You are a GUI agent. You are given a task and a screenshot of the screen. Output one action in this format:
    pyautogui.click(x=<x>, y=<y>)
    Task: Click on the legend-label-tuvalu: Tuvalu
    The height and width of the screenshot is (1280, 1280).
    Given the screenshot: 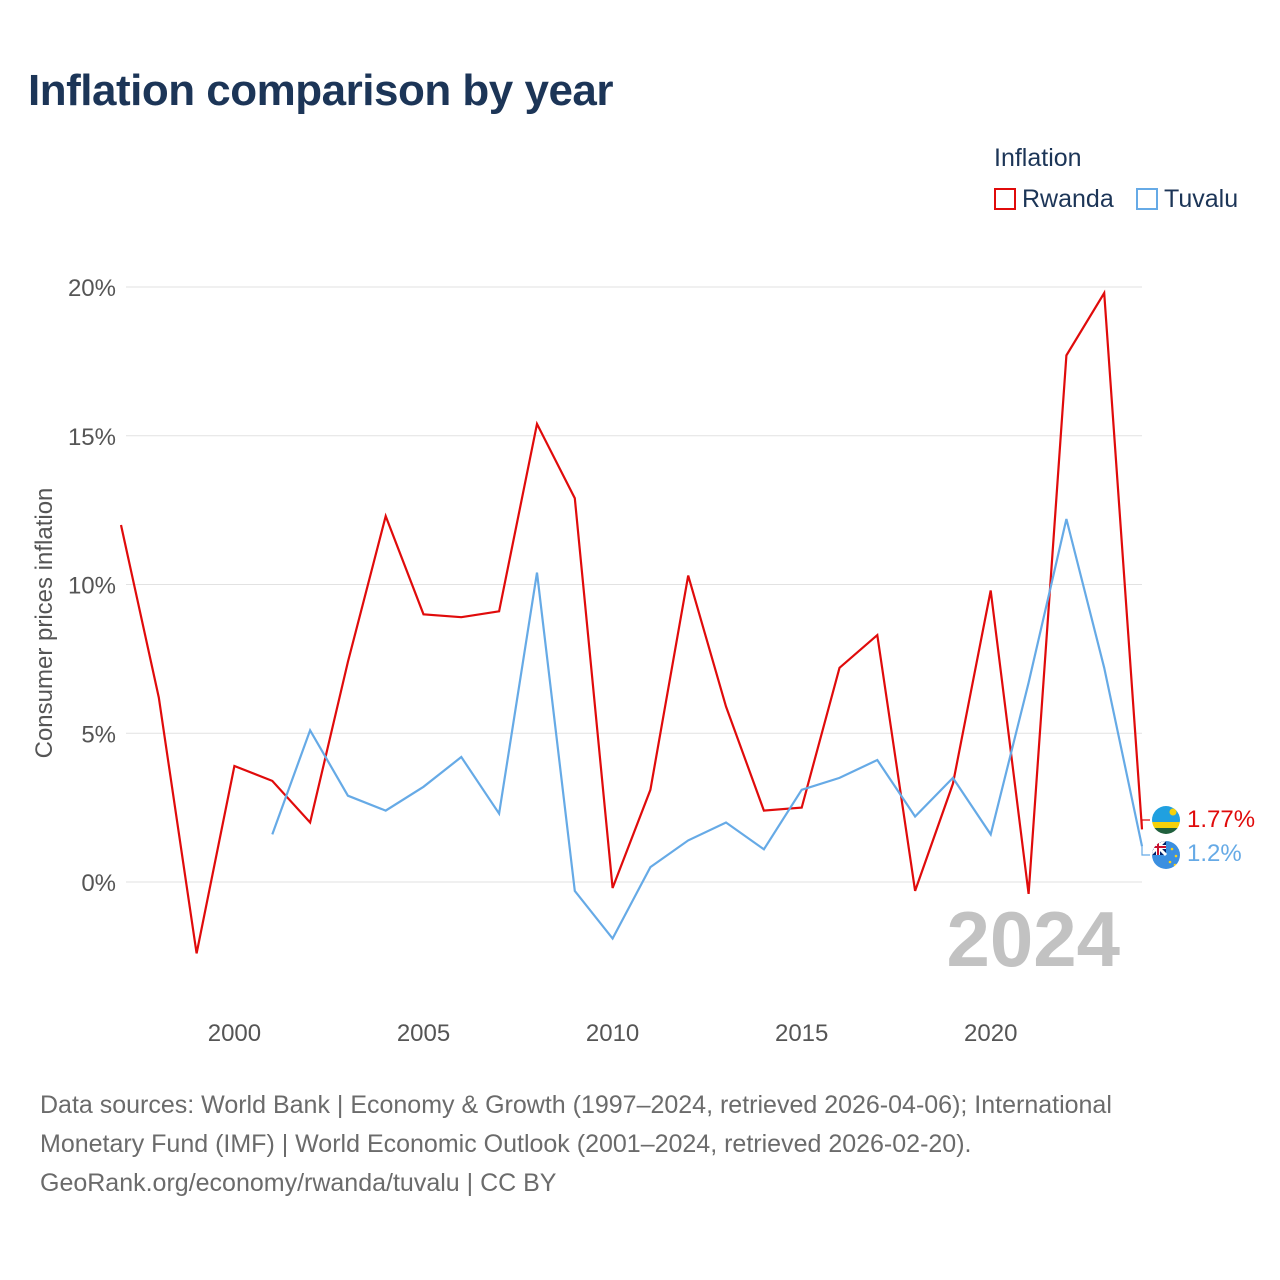 What is the action you would take?
    pyautogui.click(x=1201, y=198)
    